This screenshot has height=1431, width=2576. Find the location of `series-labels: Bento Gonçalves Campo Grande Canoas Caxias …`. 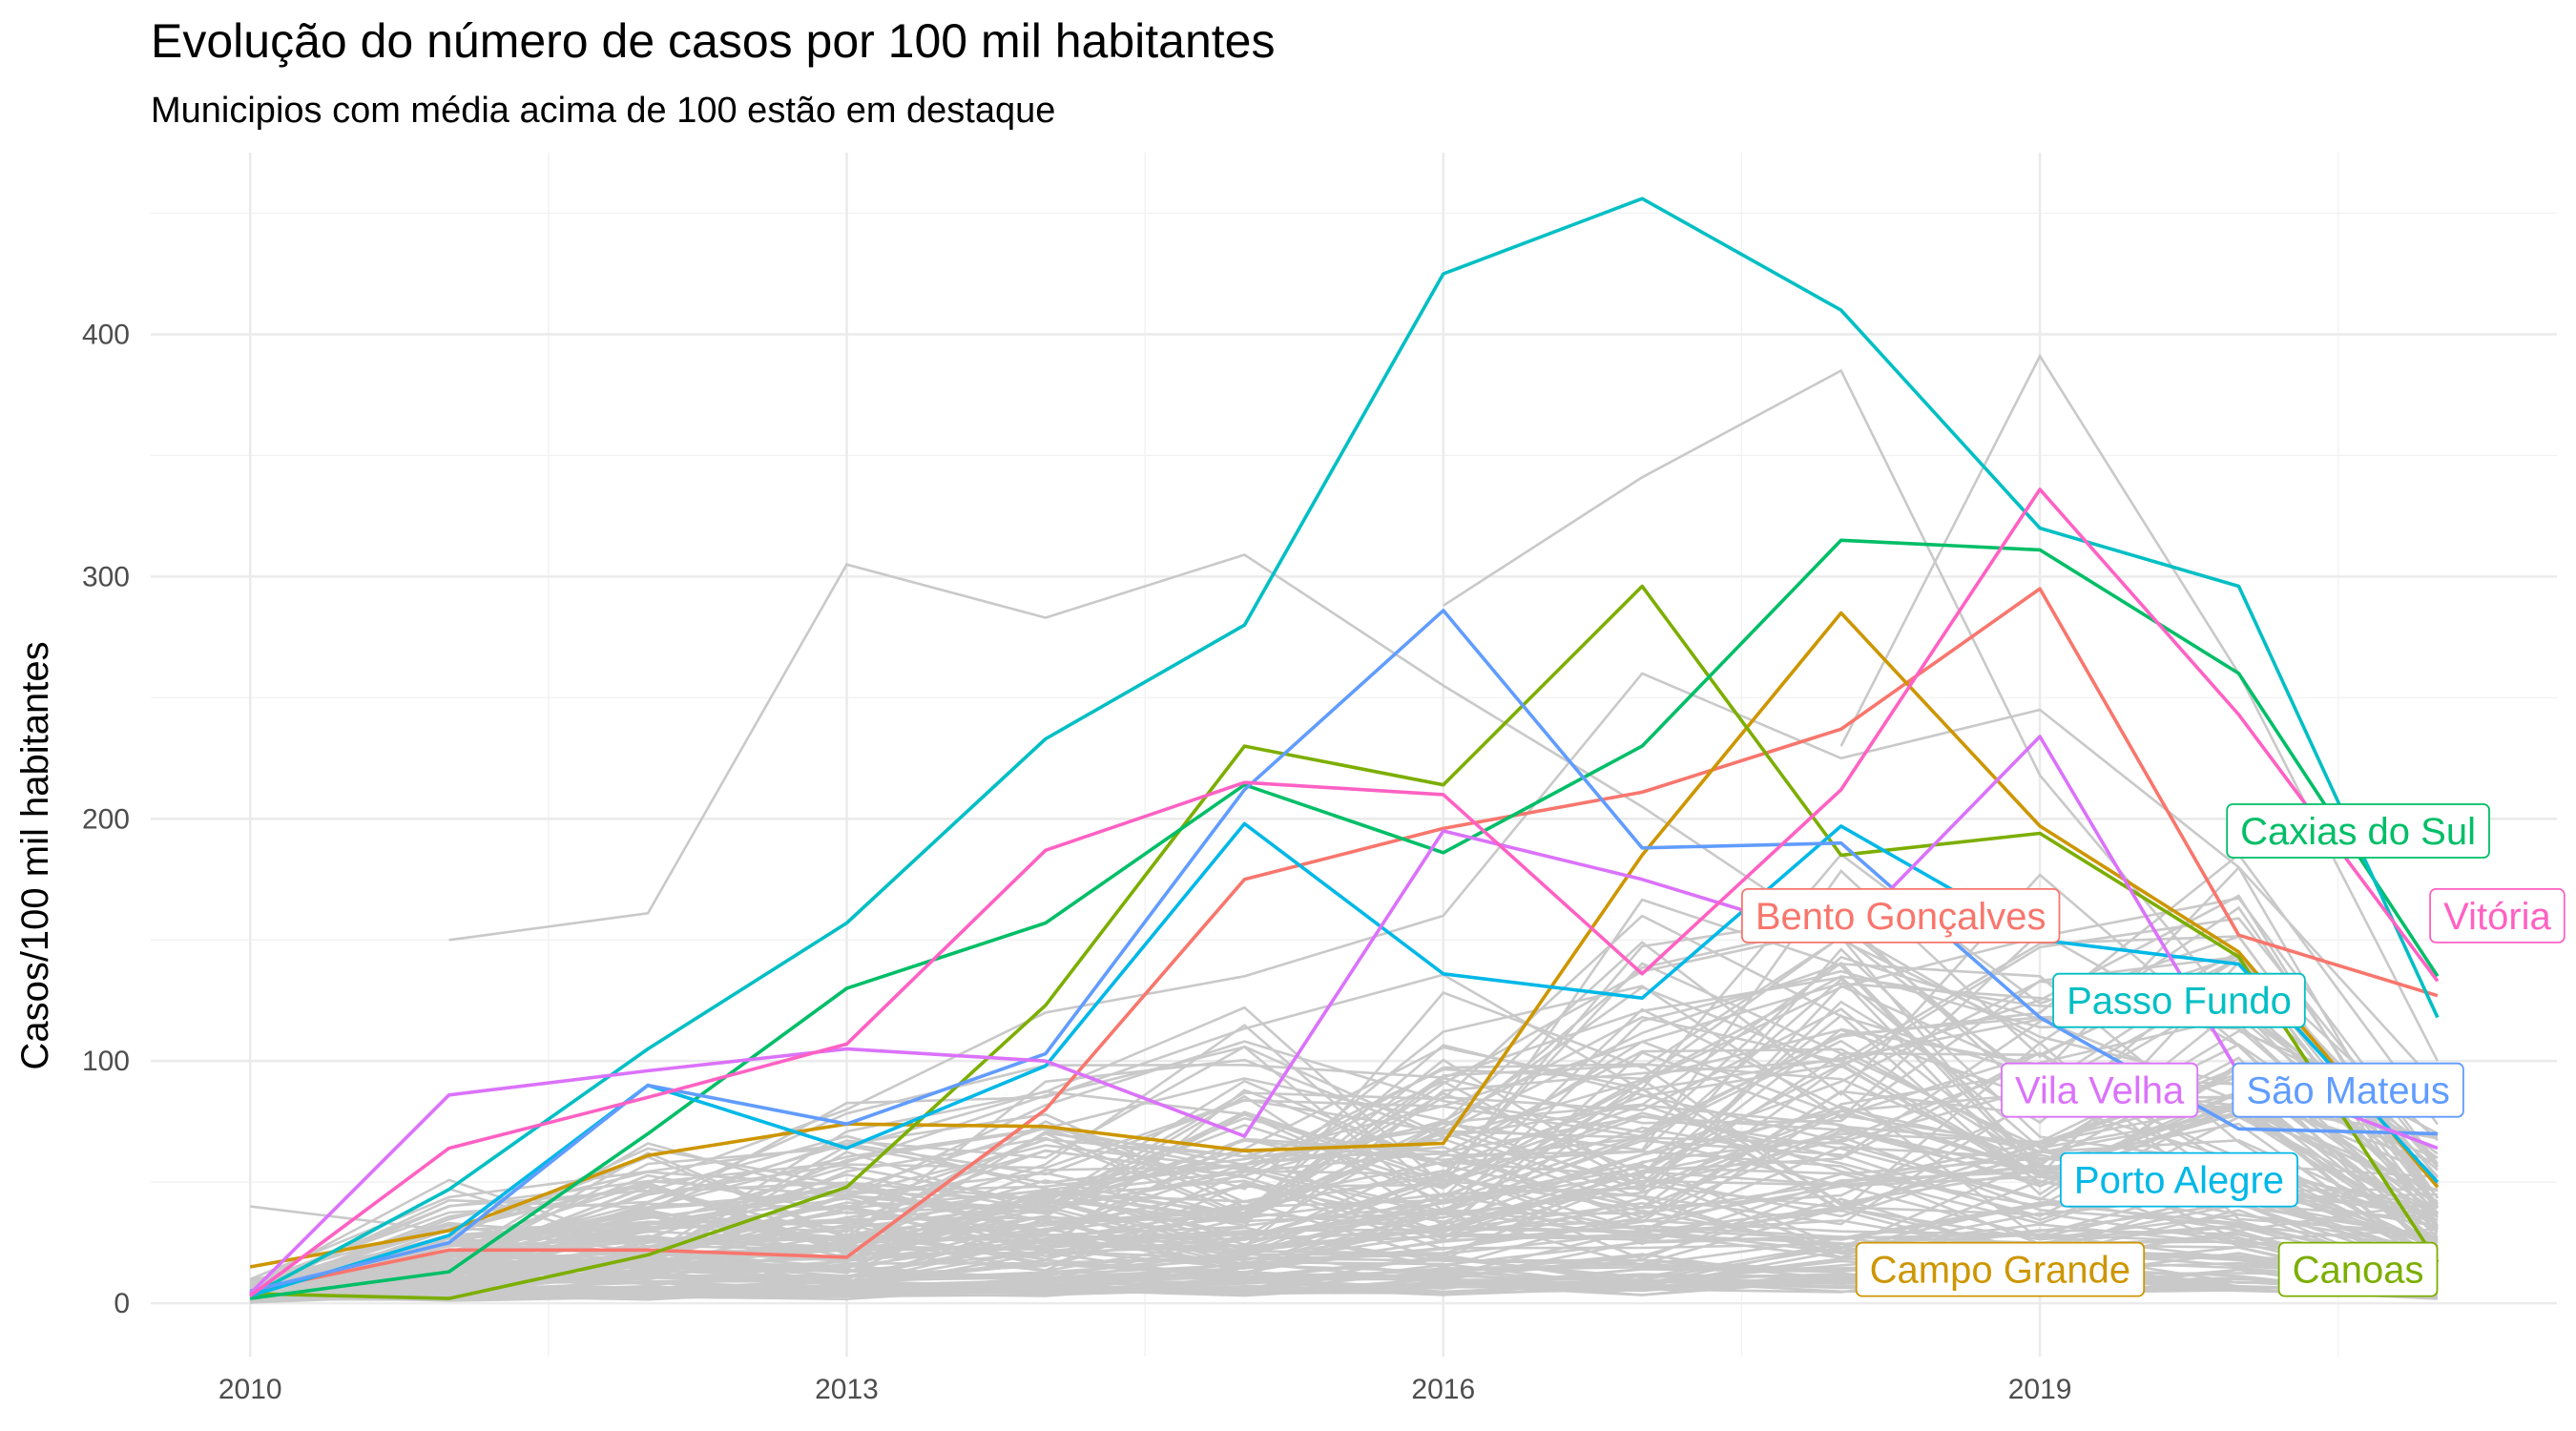

series-labels: Bento Gonçalves Campo Grande Canoas Caxias … is located at coordinates (2153, 1050).